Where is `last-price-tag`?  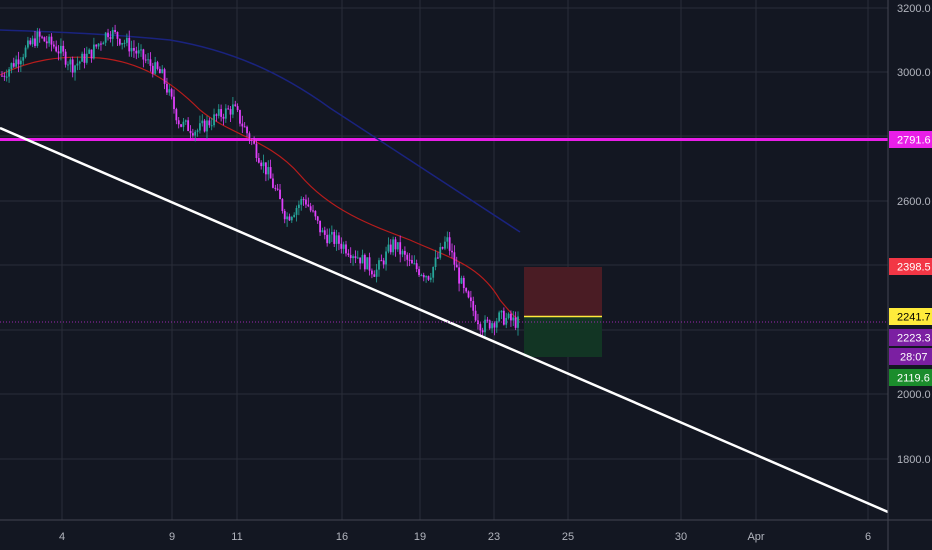
last-price-tag is located at coordinates (910, 337).